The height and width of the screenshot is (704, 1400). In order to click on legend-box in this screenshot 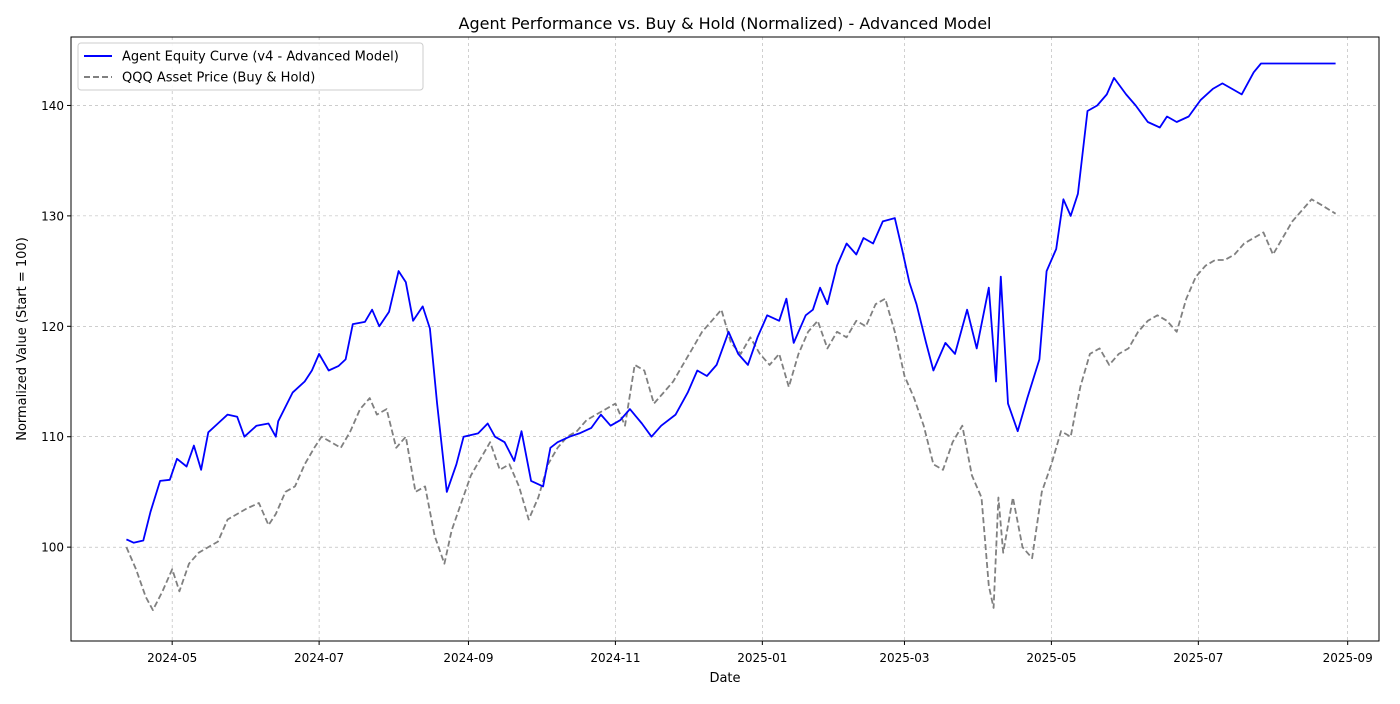, I will do `click(250, 66)`.